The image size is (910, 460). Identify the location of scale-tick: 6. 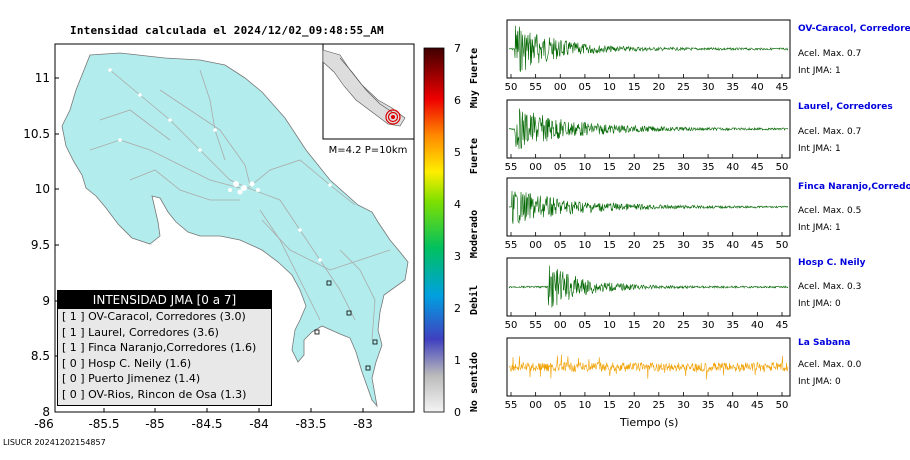
(457, 100).